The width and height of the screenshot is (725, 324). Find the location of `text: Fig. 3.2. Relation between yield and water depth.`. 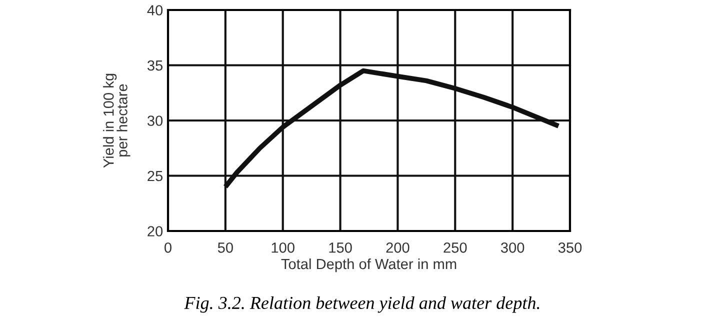

text: Fig. 3.2. Relation between yield and water depth. is located at coordinates (362, 304).